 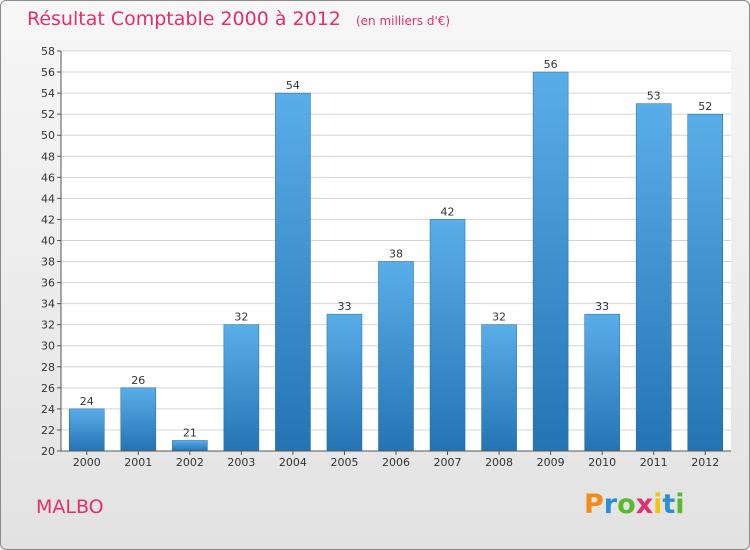 I want to click on y-tick-label: 50, so click(x=48, y=135).